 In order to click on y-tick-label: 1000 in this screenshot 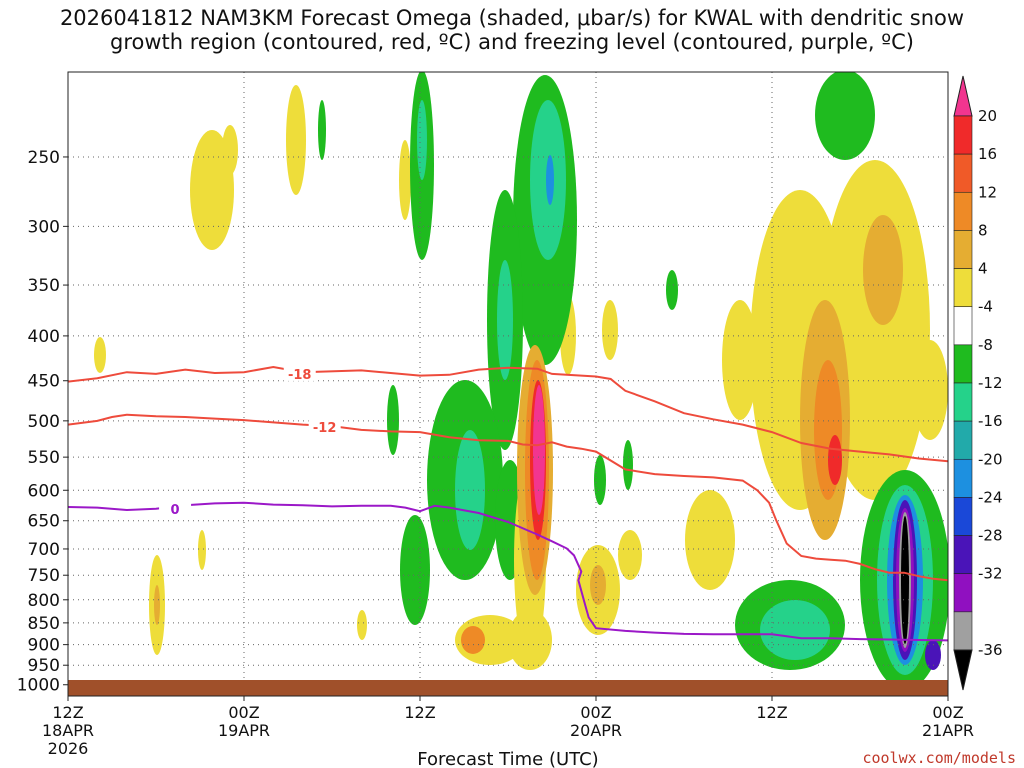, I will do `click(38, 686)`.